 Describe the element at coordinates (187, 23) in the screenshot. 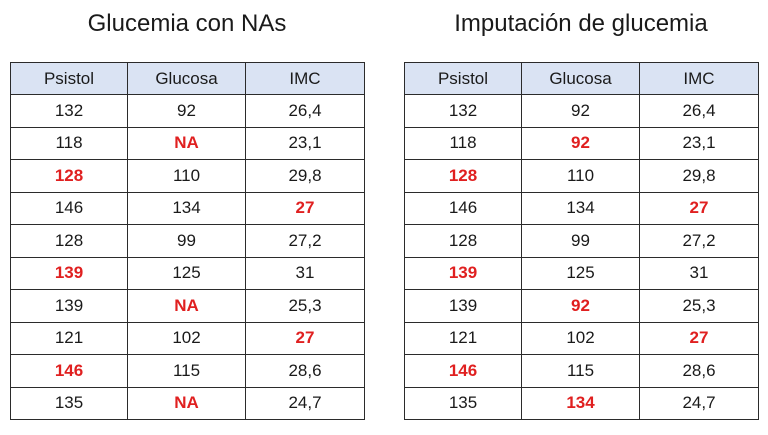

I see `left-table-title: Glucemia con NAs` at that location.